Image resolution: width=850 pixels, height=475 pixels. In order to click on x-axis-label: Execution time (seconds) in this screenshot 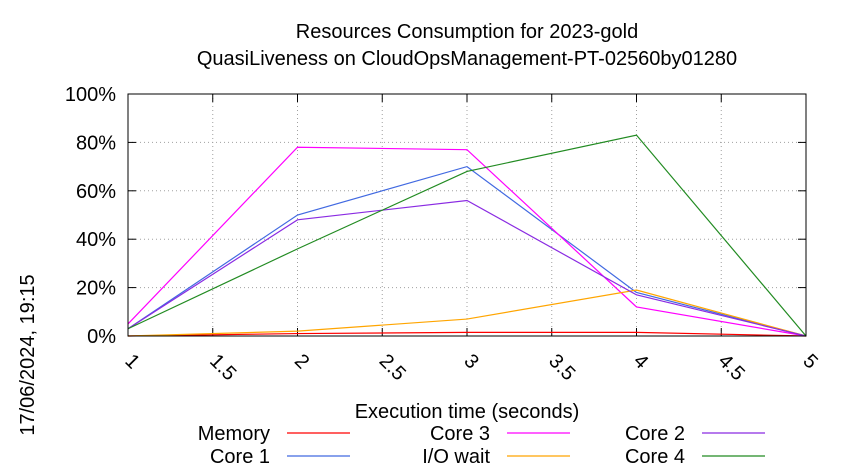, I will do `click(467, 412)`.